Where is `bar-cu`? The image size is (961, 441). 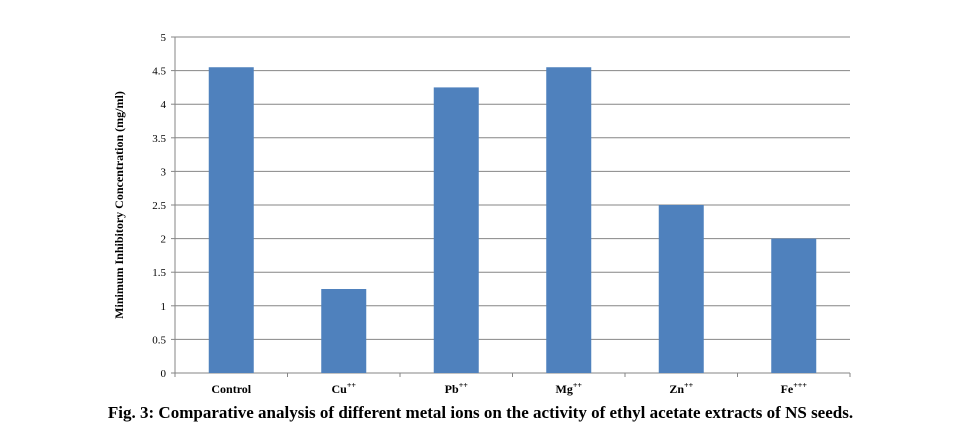 bar-cu is located at coordinates (344, 331).